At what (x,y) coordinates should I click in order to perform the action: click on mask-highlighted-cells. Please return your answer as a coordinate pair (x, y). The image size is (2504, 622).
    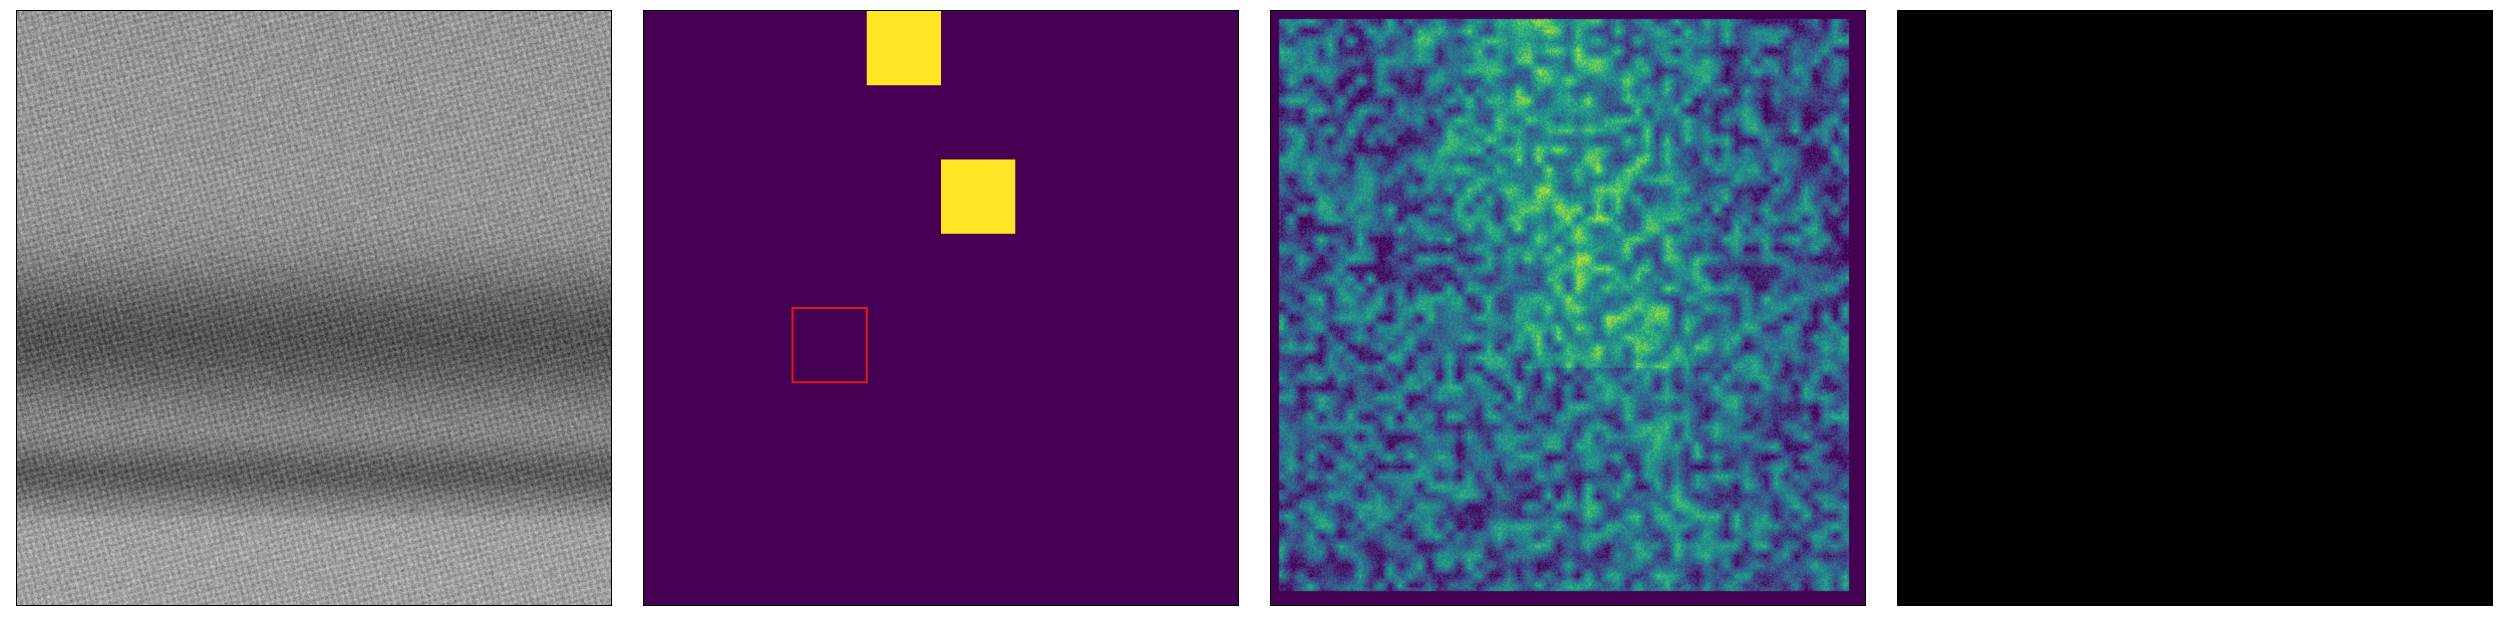
    Looking at the image, I should click on (941, 122).